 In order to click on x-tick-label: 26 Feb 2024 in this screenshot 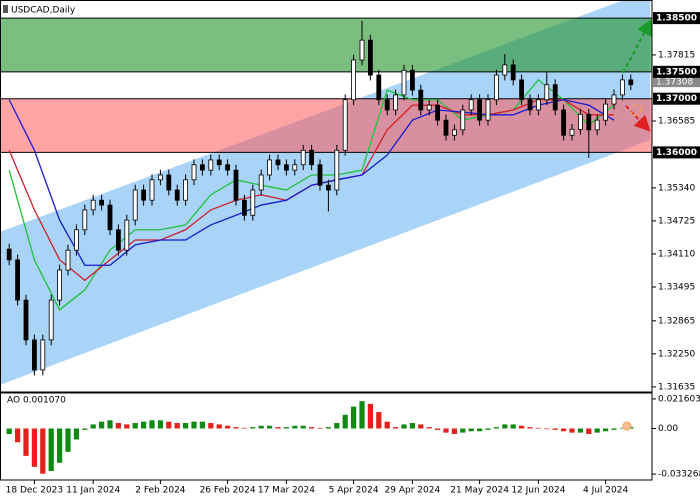, I will do `click(228, 491)`.